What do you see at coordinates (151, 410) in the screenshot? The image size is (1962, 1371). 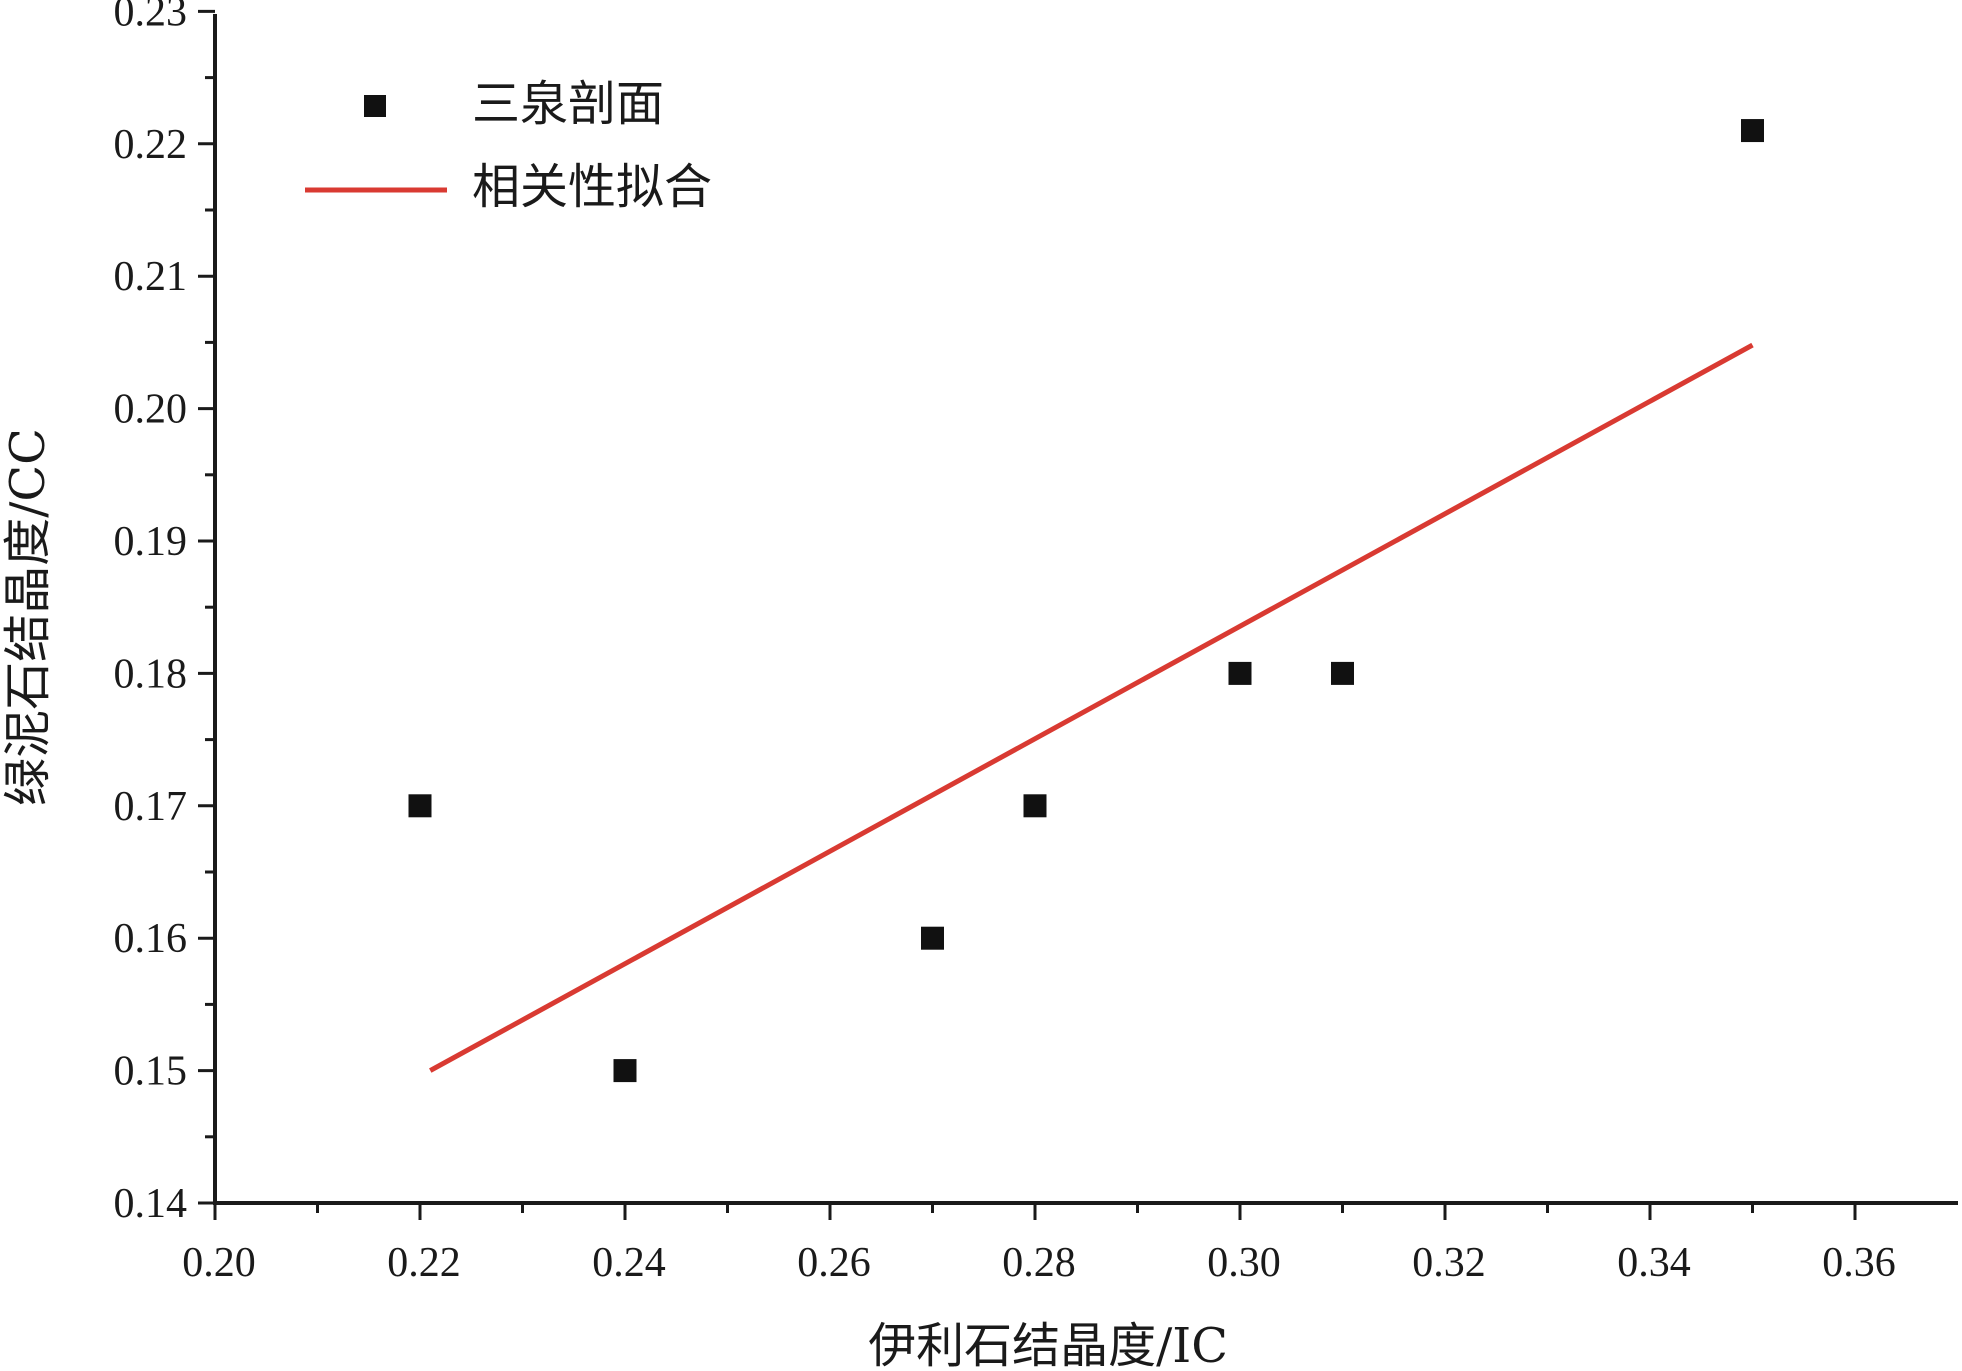 I see `y-tick-label: 0.20` at bounding box center [151, 410].